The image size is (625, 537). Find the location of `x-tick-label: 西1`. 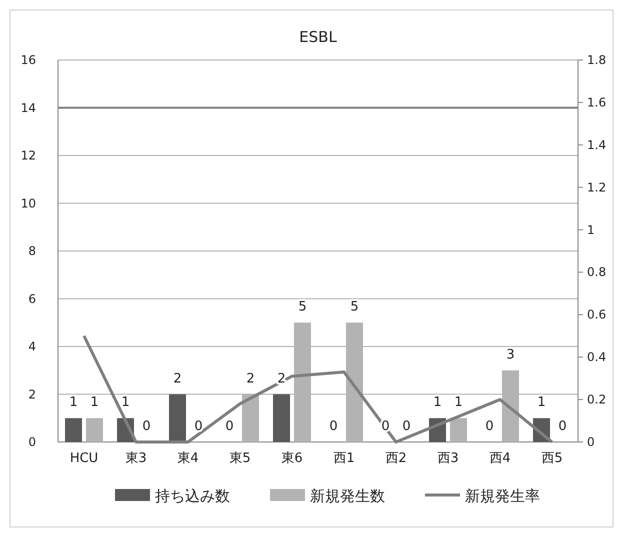

x-tick-label: 西1 is located at coordinates (344, 458).